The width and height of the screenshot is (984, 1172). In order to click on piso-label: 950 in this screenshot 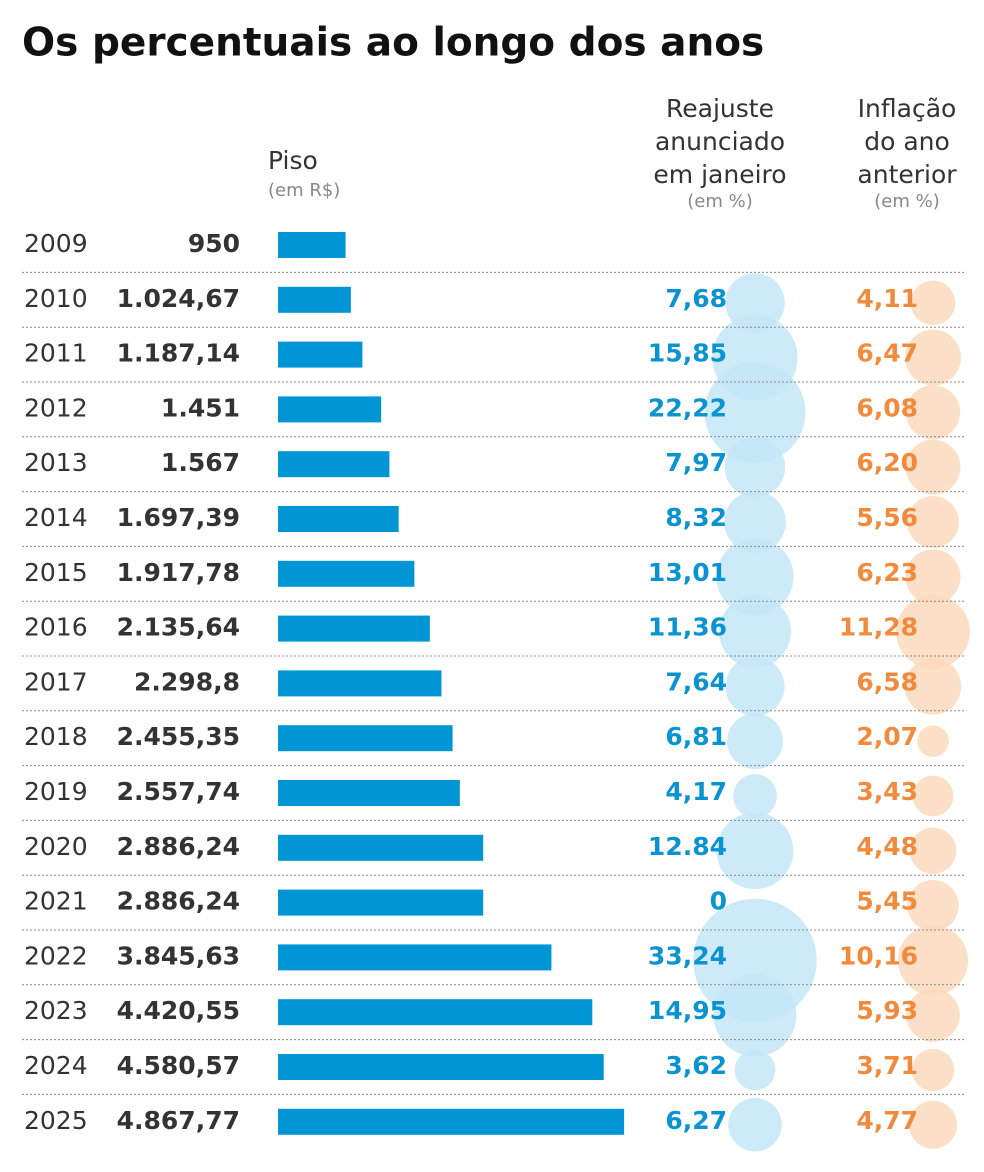, I will do `click(214, 243)`.